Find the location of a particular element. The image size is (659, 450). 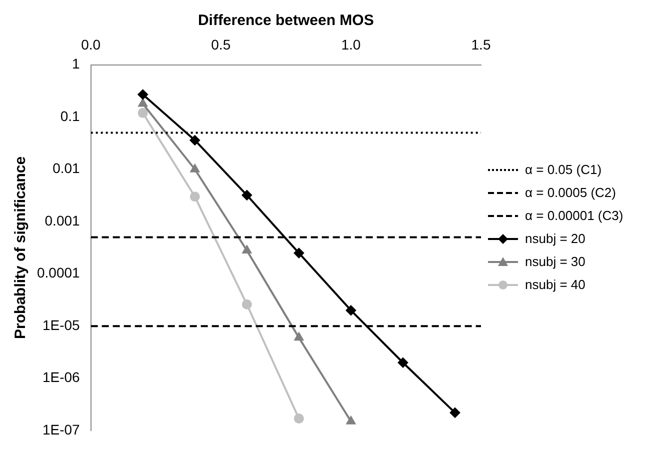

y-tick-label: 0.0001 is located at coordinates (58, 272).